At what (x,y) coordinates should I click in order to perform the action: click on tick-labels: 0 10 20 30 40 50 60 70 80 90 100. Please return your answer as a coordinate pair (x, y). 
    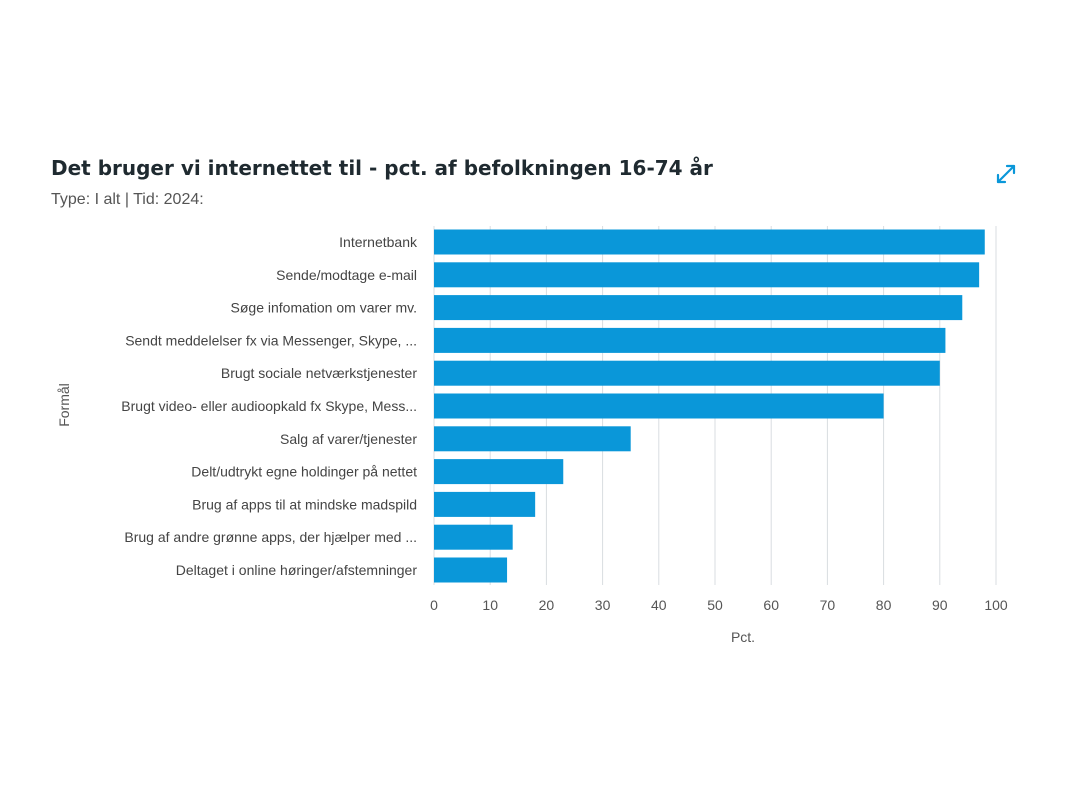
    Looking at the image, I should click on (719, 605).